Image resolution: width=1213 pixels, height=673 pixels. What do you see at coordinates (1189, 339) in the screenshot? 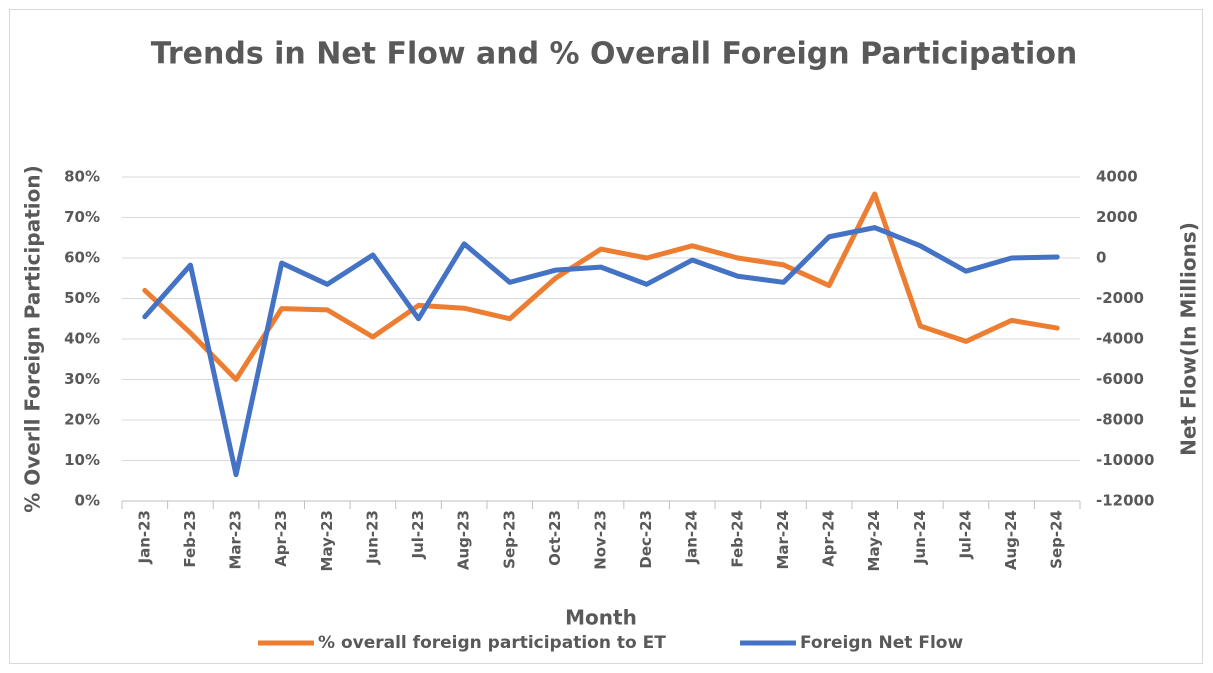
I see `y2-axis-label: Net Flow(In Millions)` at bounding box center [1189, 339].